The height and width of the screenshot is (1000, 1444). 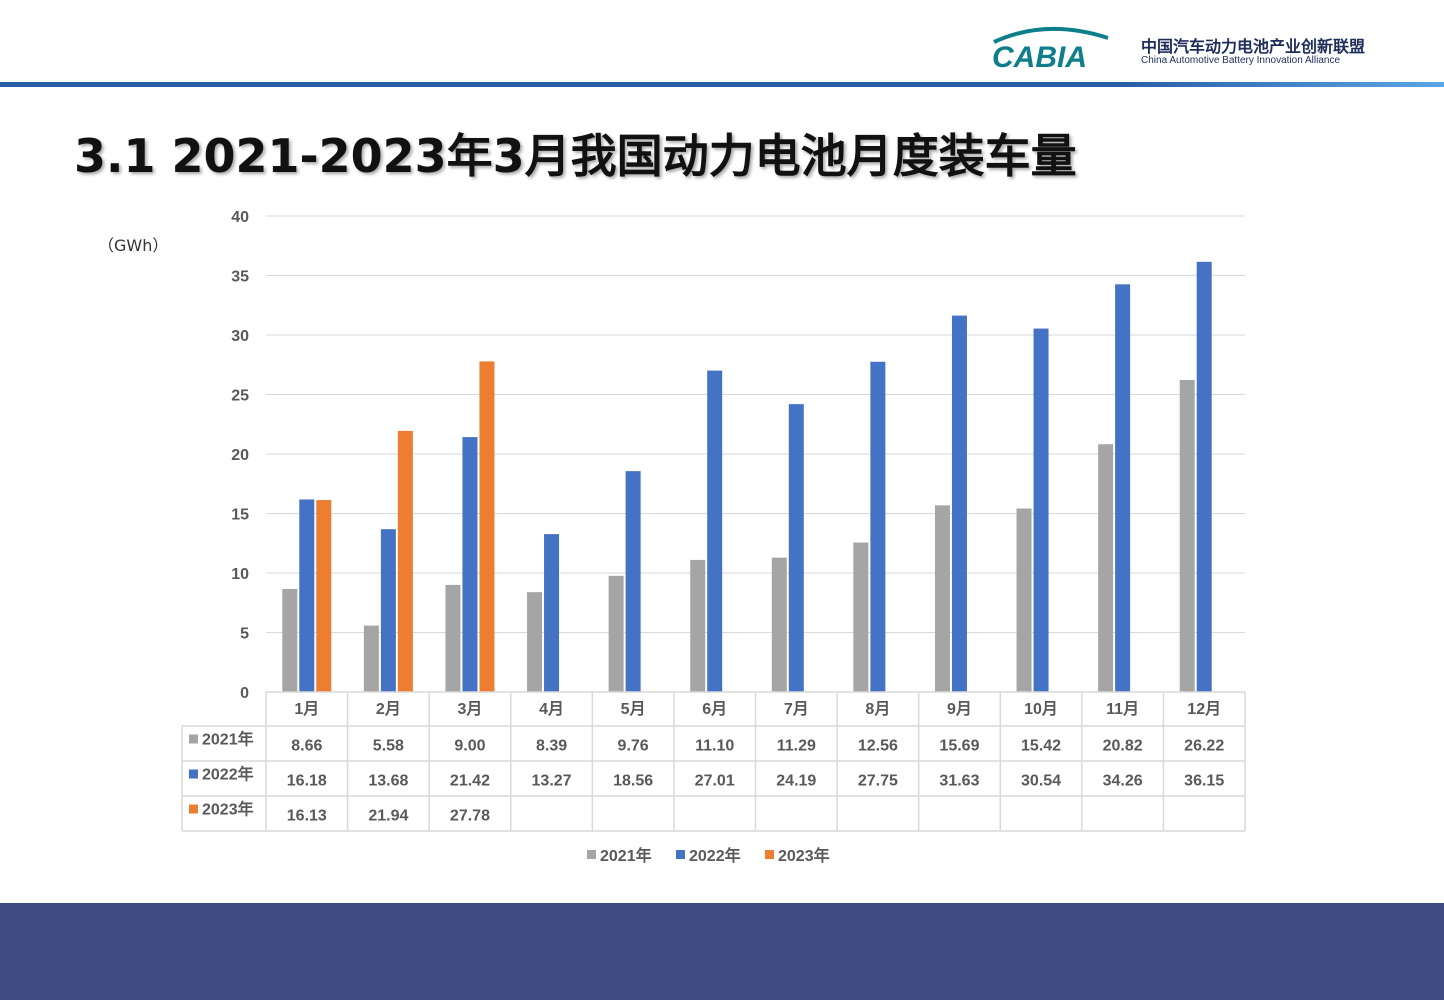 I want to click on x-tick-label: 5月, so click(x=633, y=709).